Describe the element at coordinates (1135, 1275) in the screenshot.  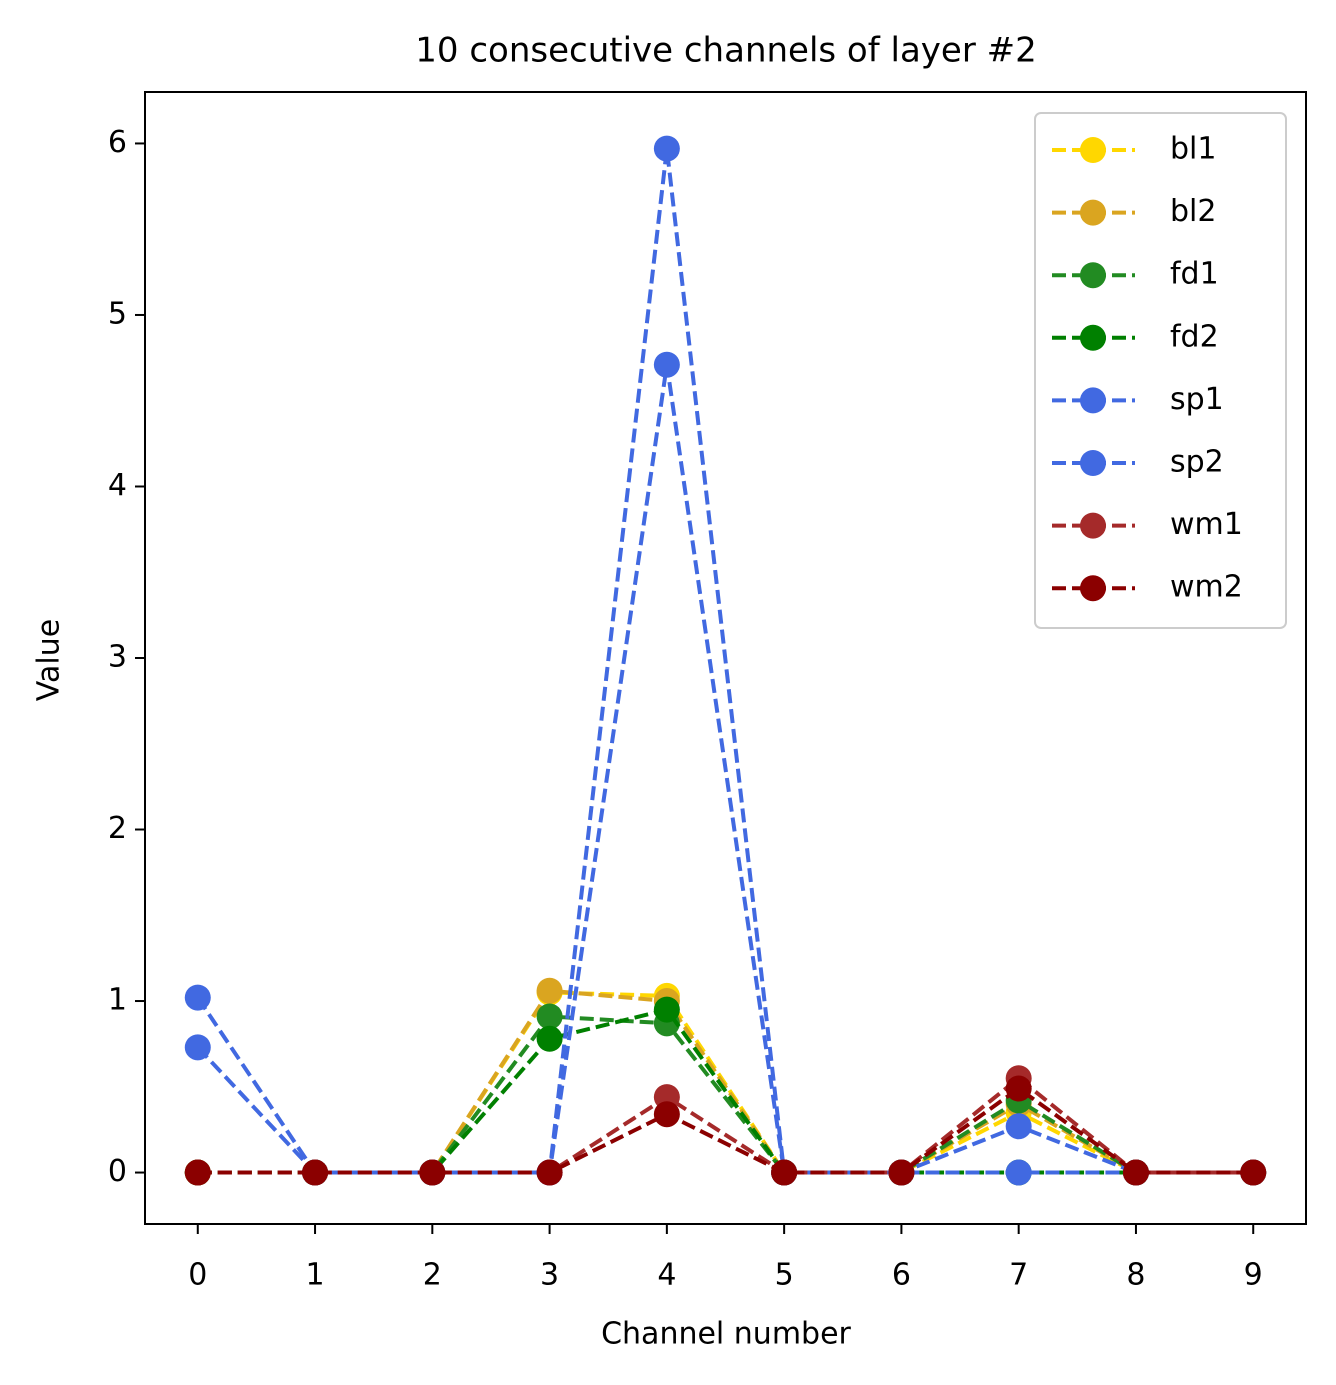
I see `x-tick-label: 8` at that location.